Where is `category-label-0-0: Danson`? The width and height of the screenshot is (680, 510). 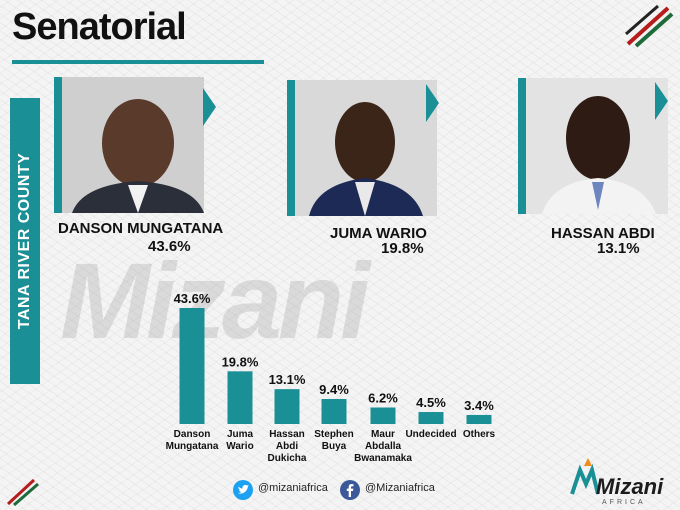
category-label-0-0: Danson is located at coordinates (192, 434).